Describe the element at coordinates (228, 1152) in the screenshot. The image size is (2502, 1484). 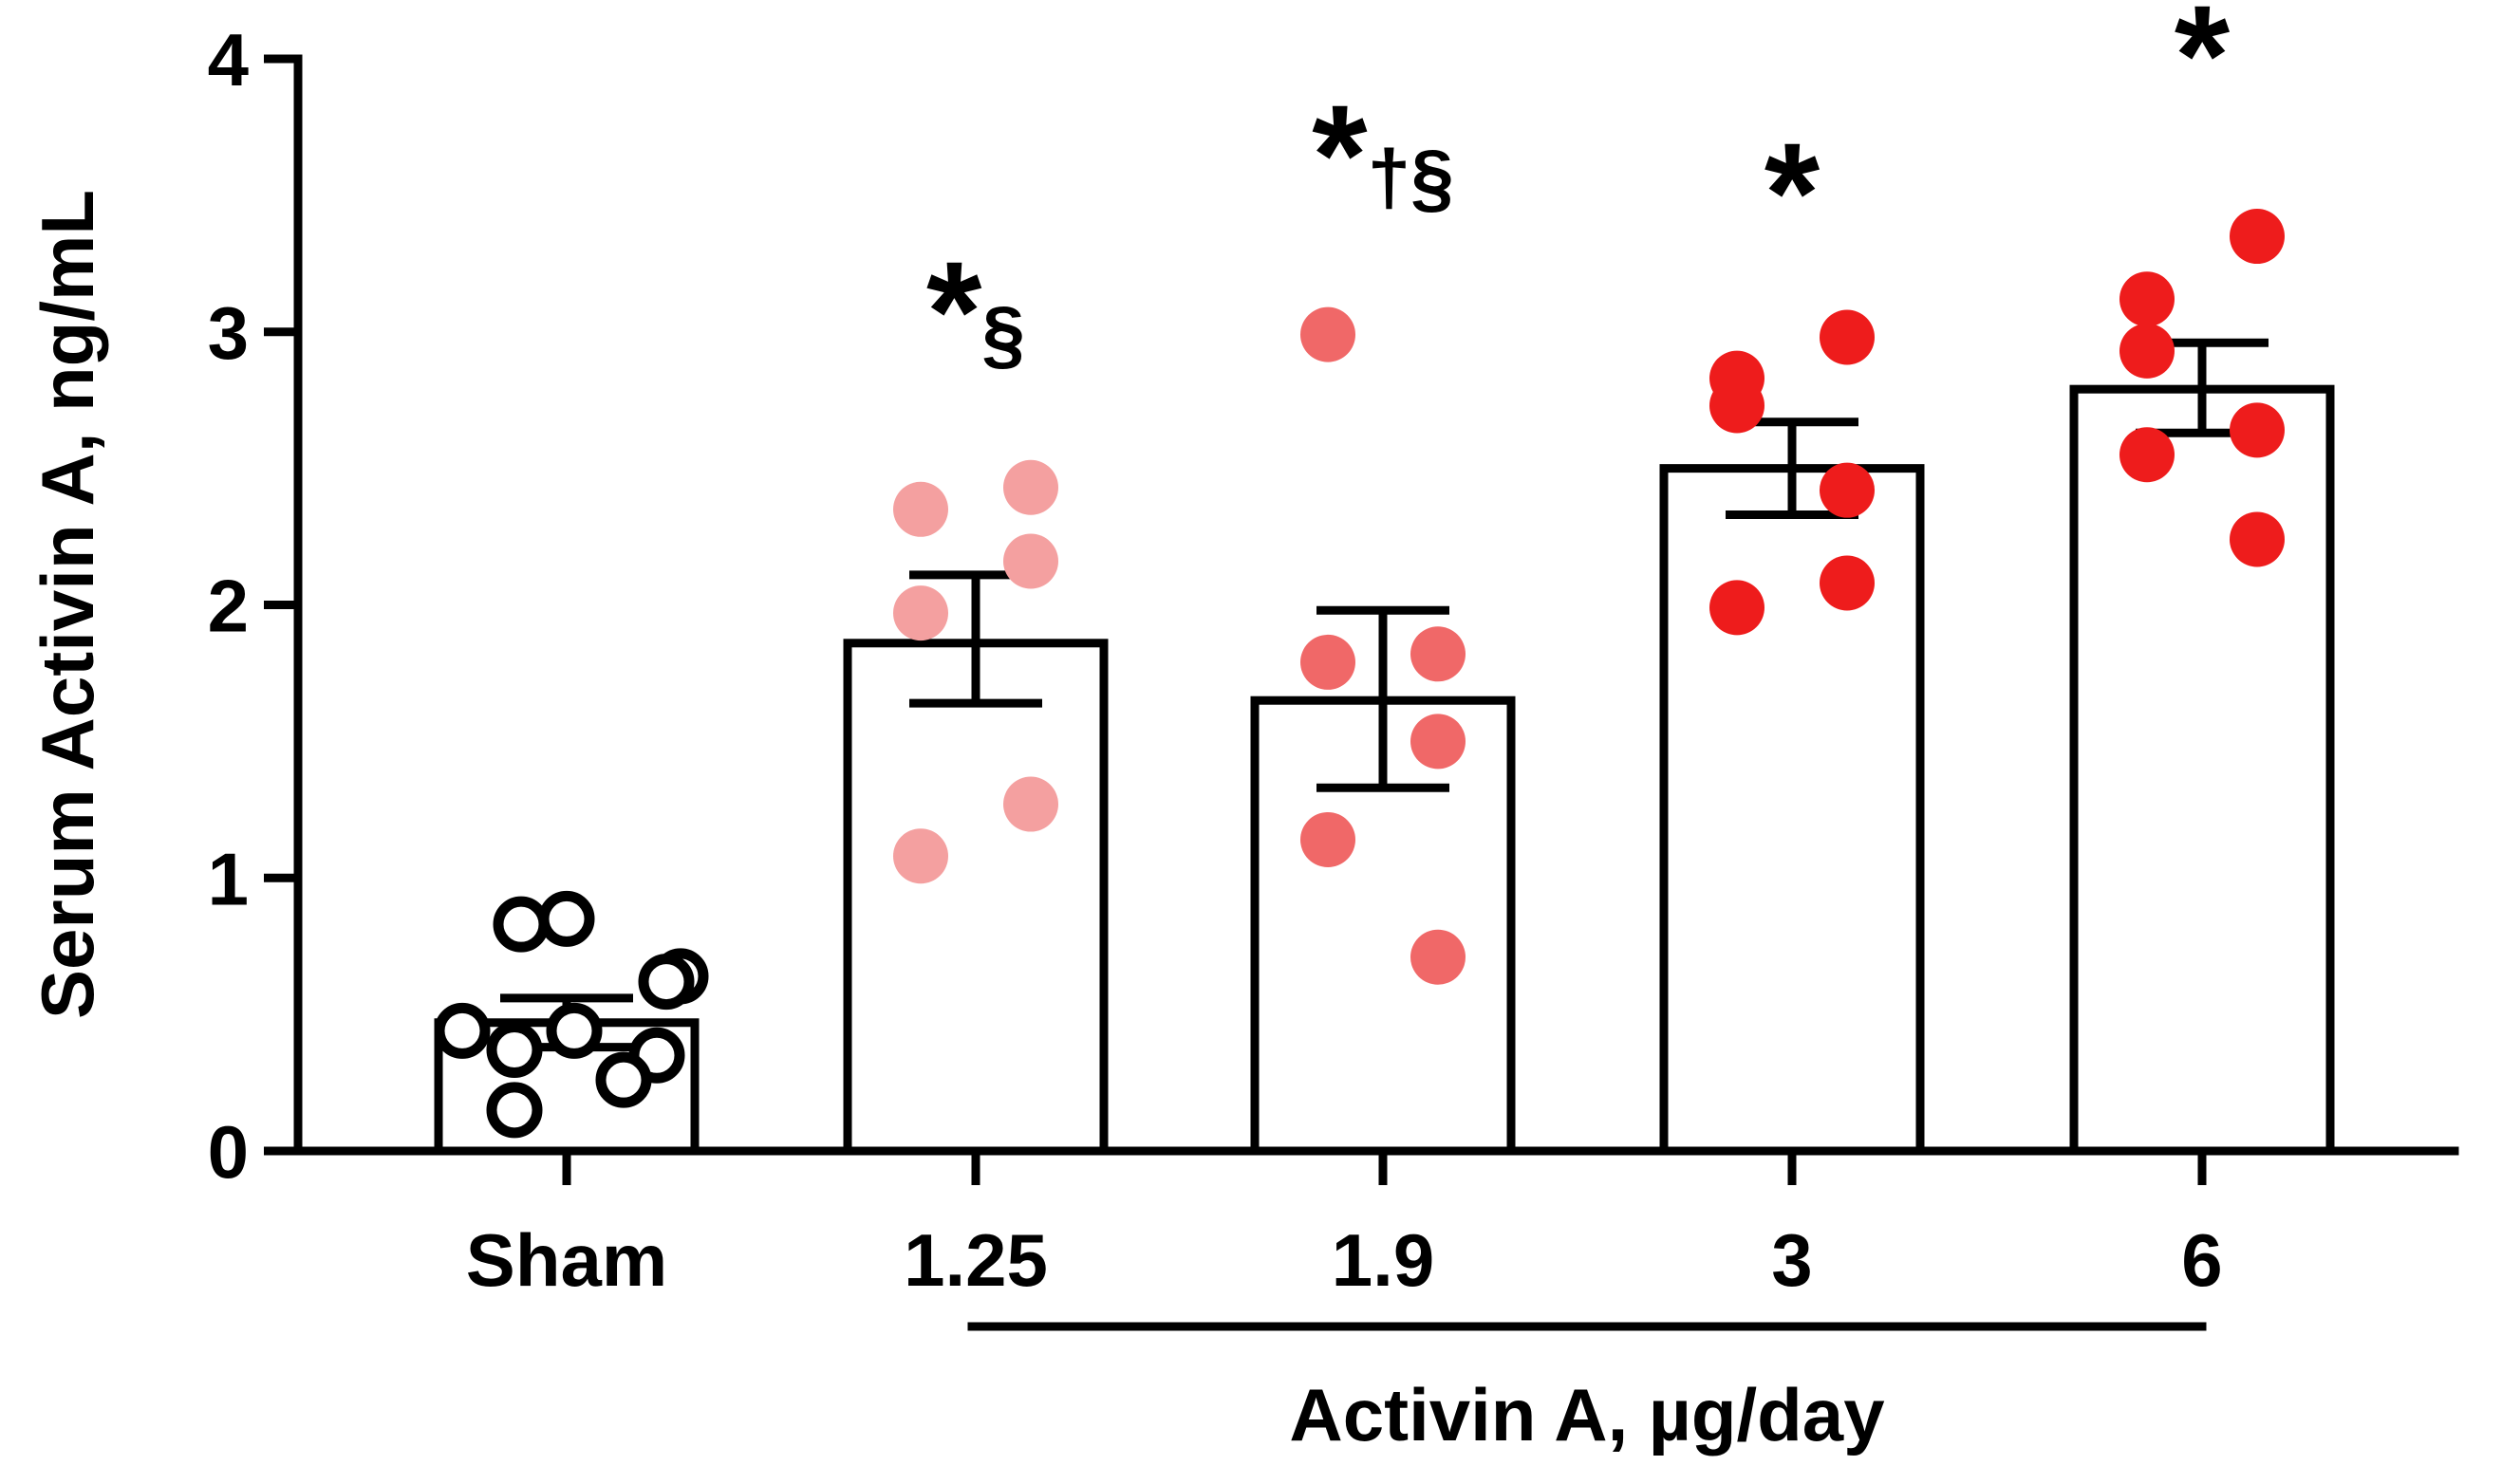
I see `y-tick-label: 0` at that location.